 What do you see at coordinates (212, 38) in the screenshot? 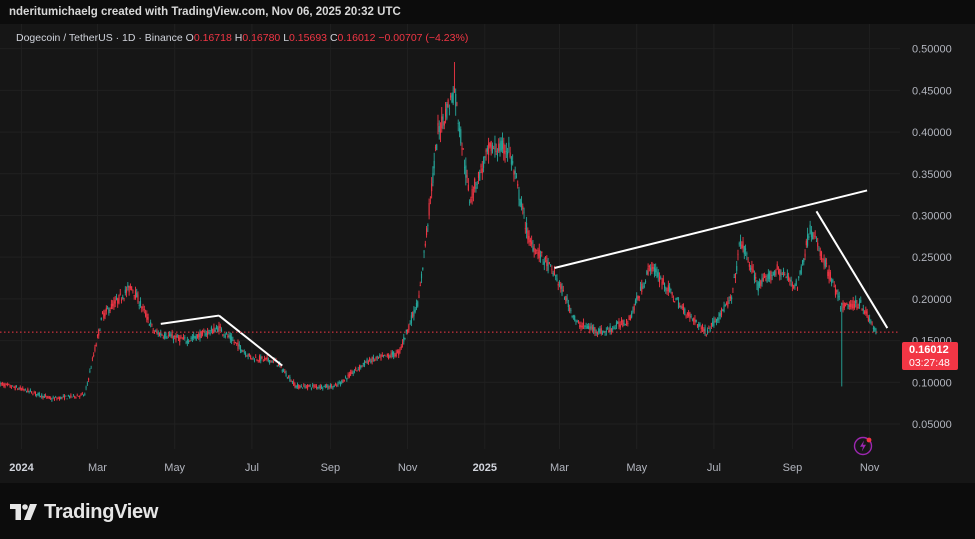
I see `open-value: 0.16718` at bounding box center [212, 38].